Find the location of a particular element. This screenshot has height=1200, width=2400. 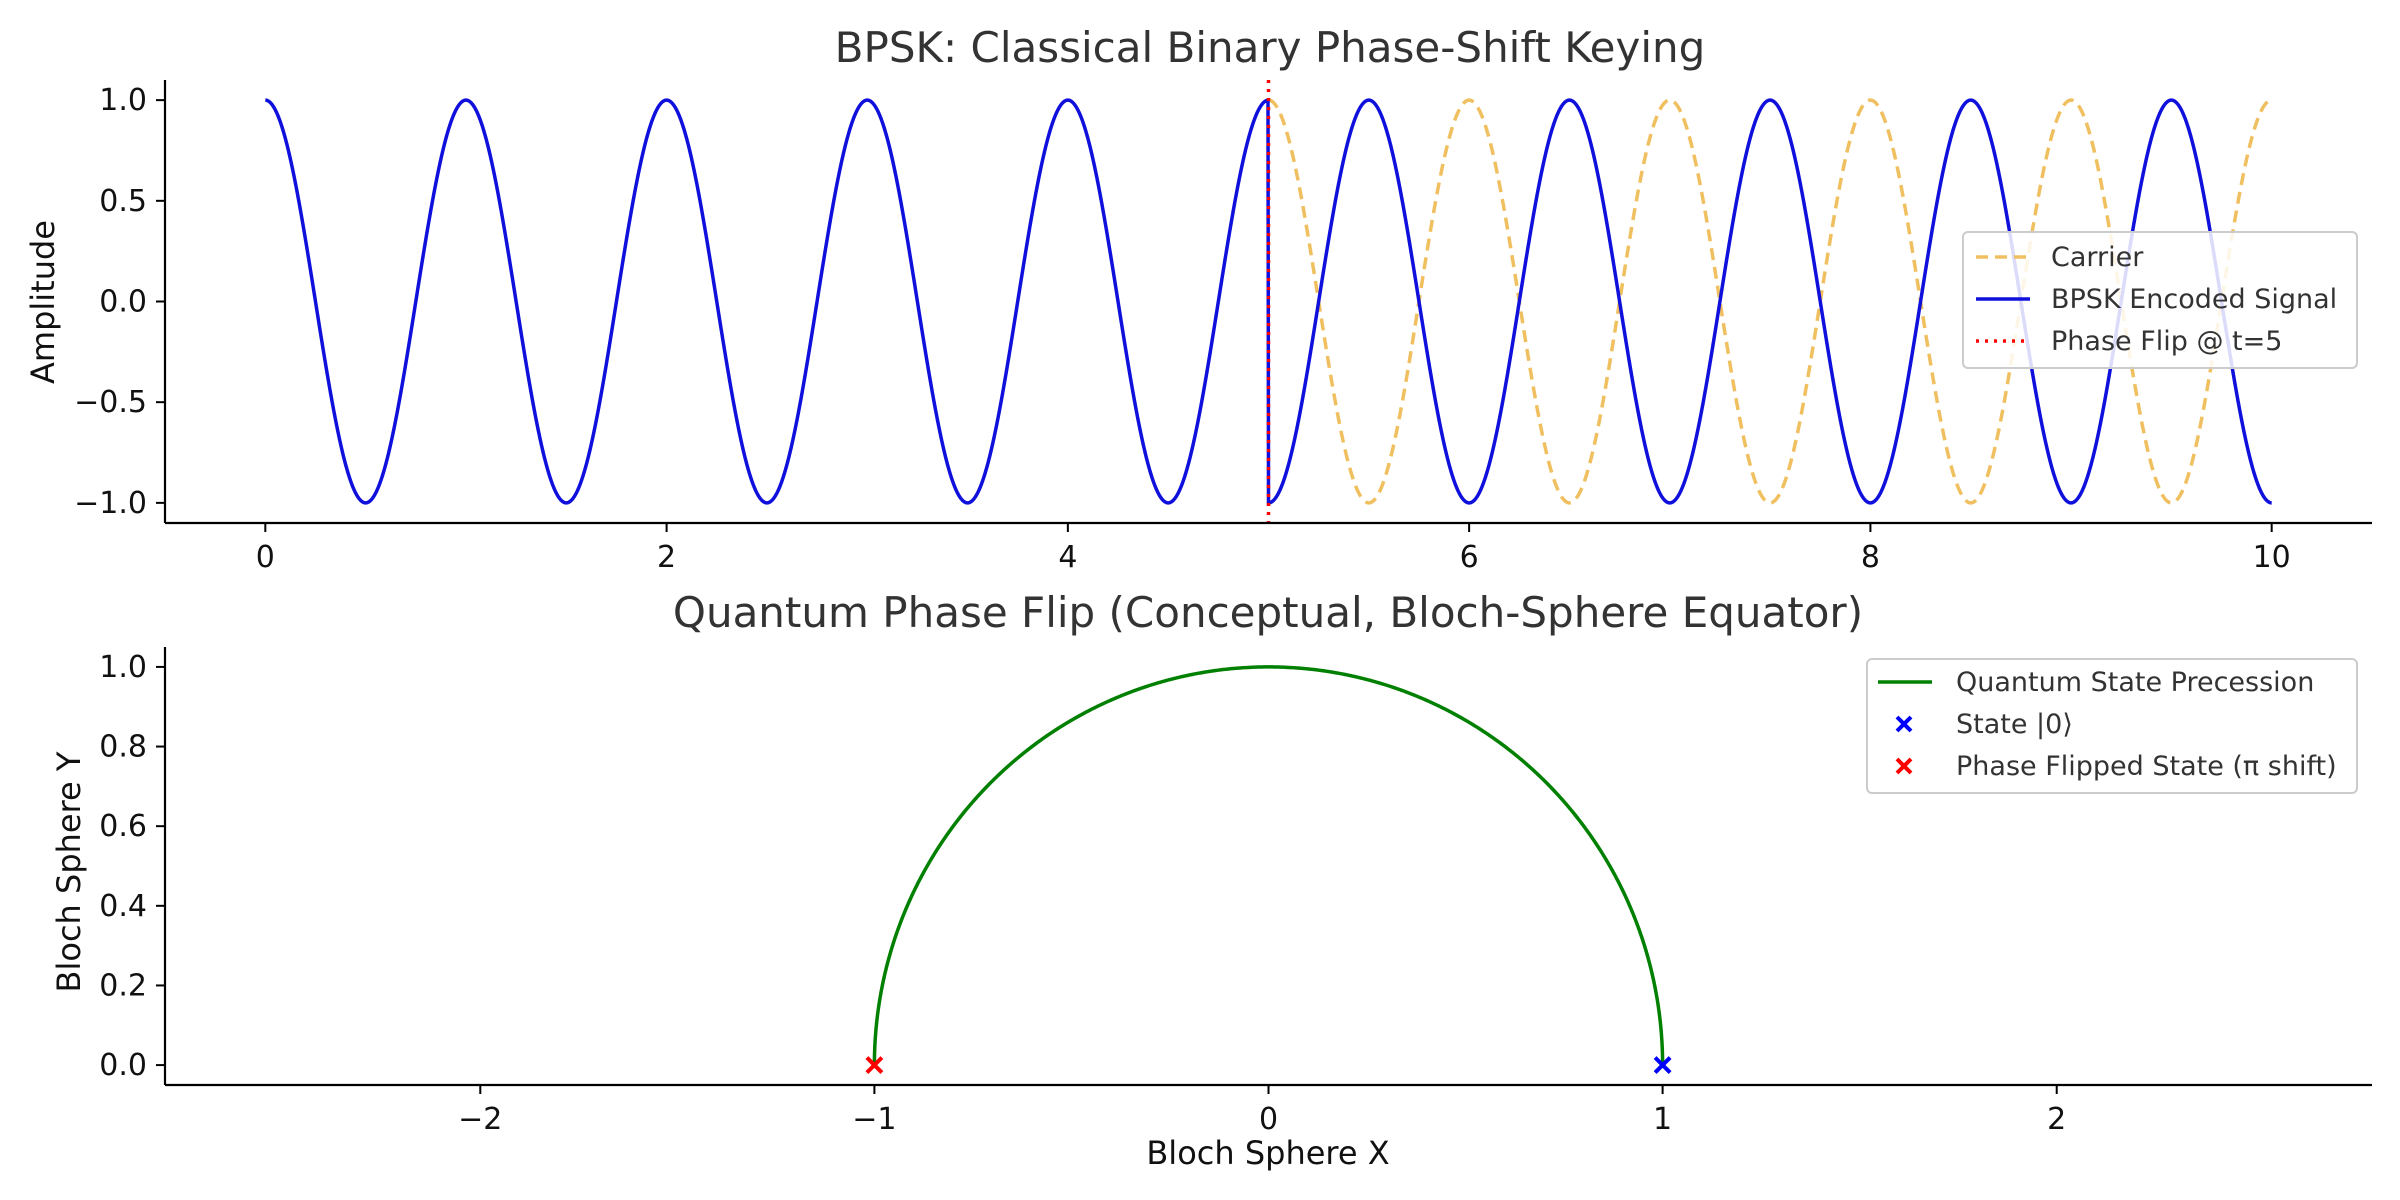

y-tick-label: 0.5 is located at coordinates (123, 201).